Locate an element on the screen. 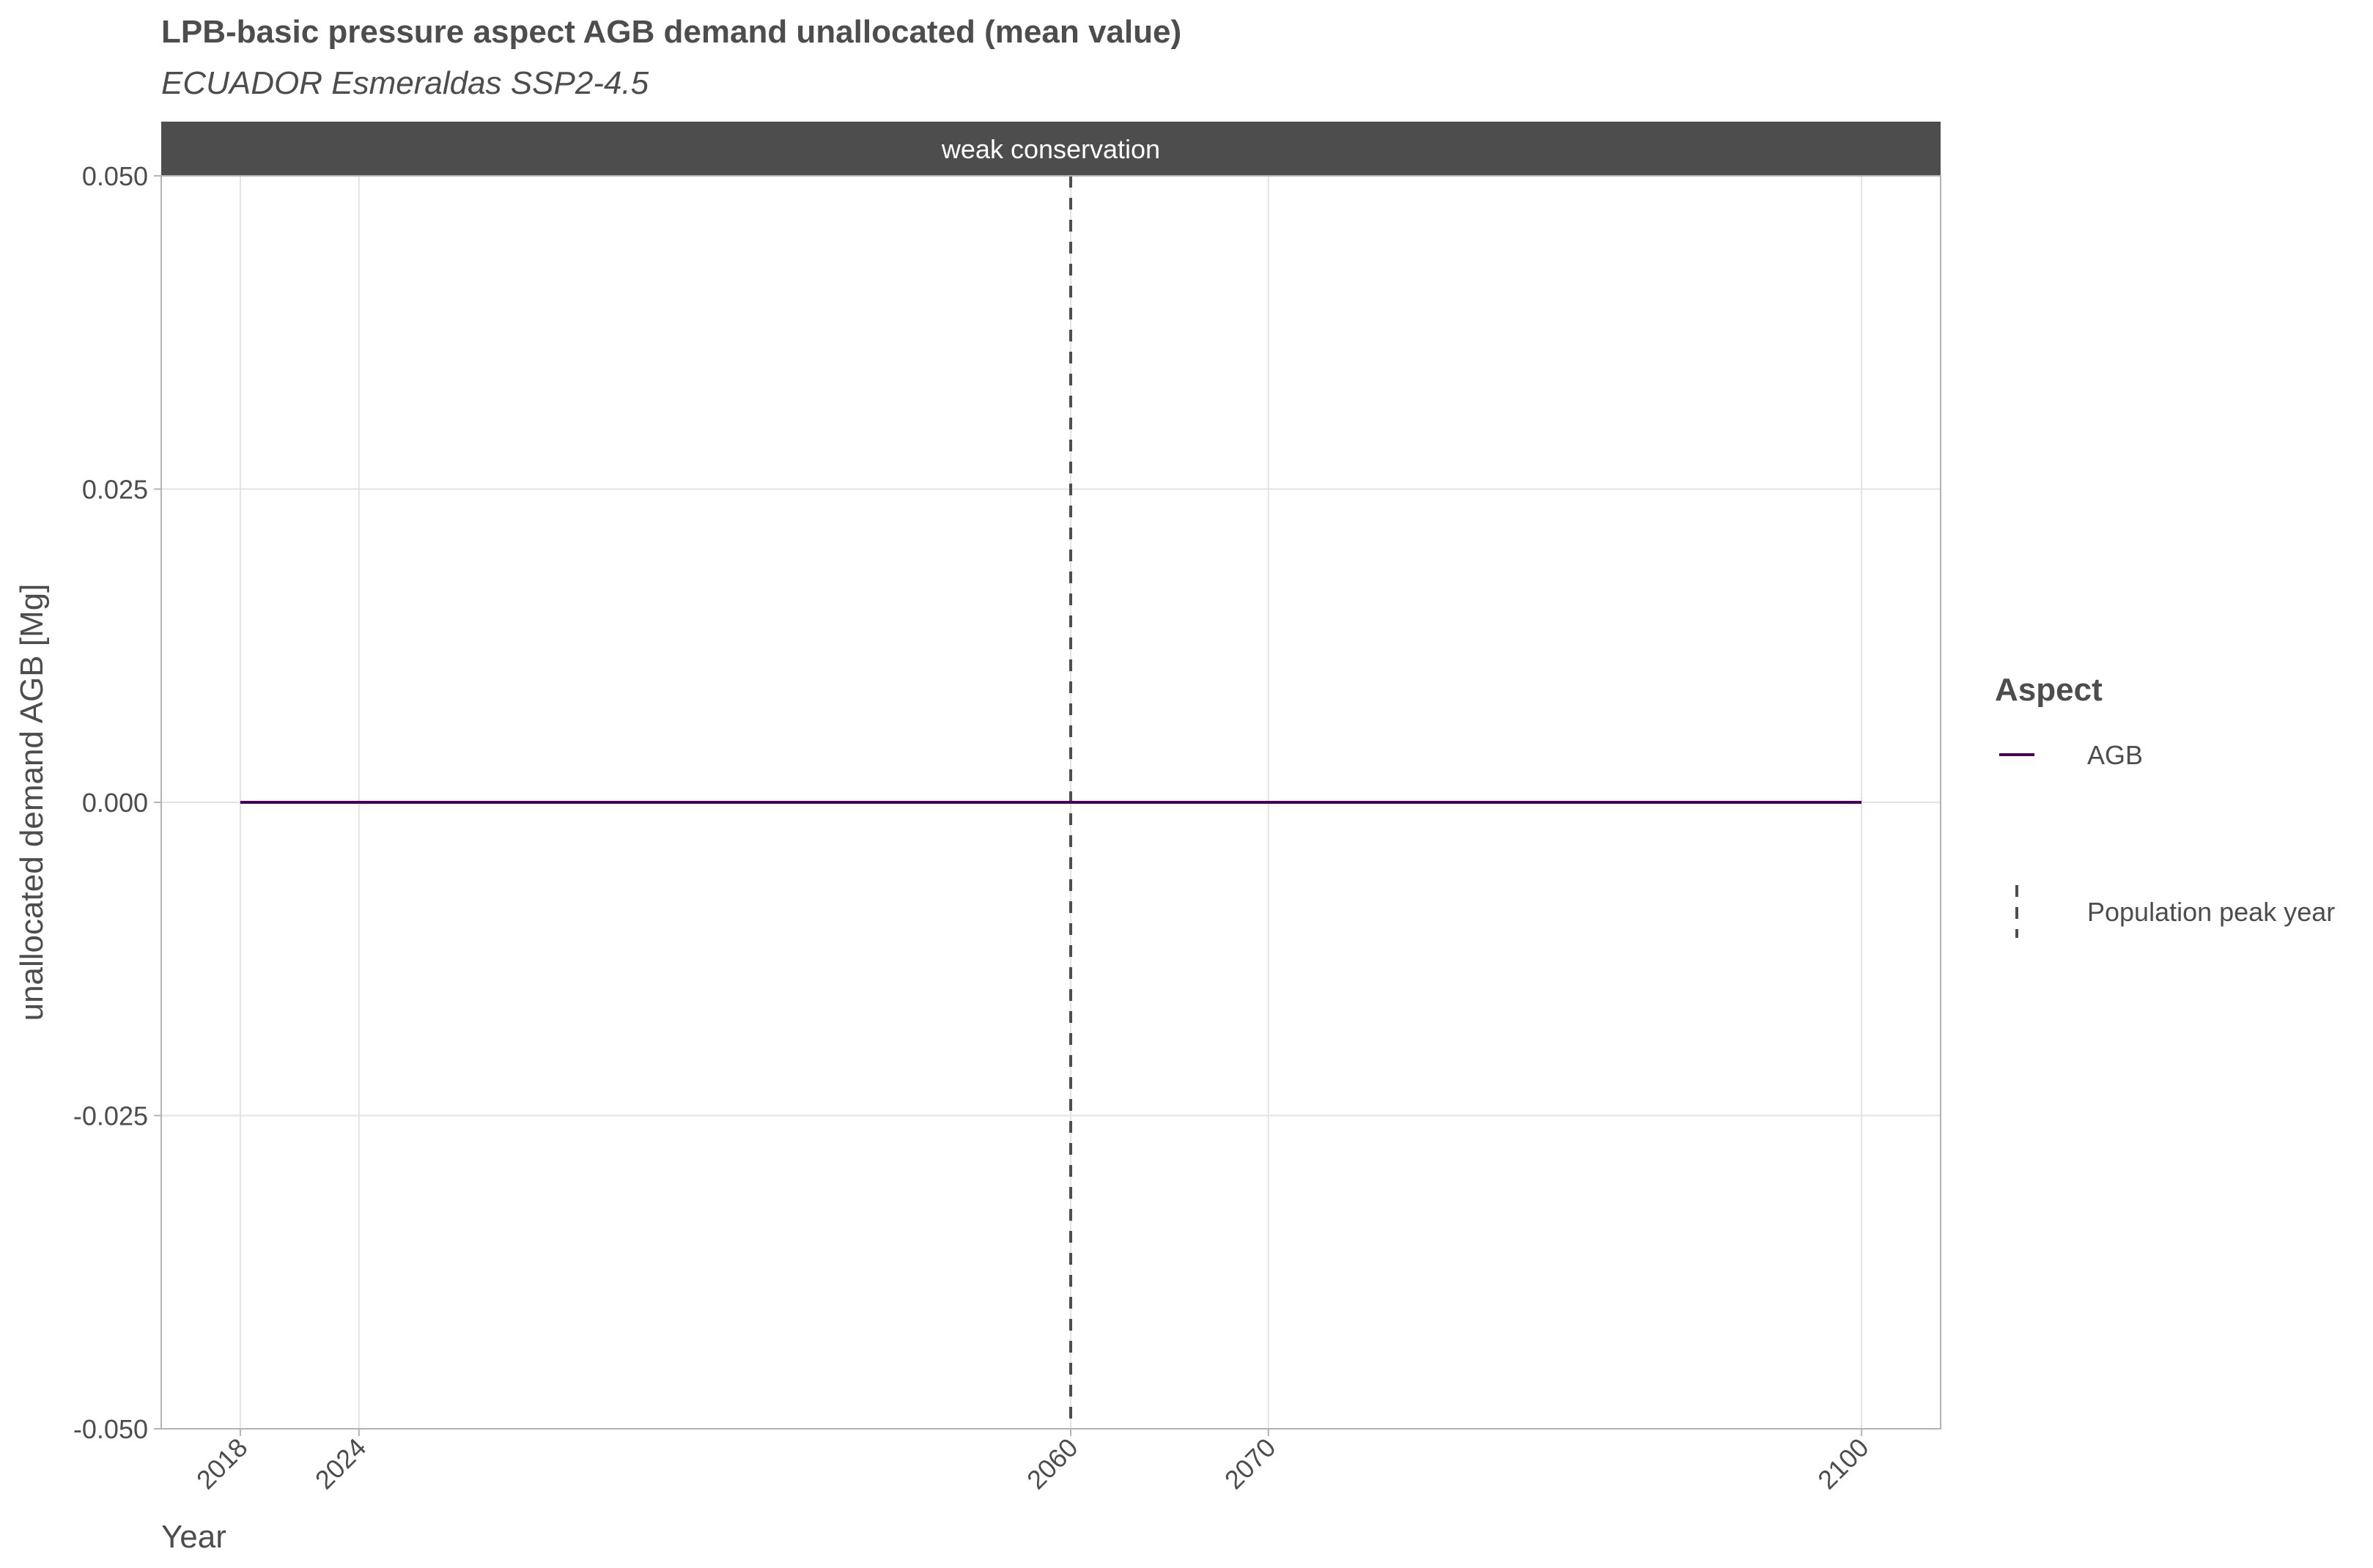 The width and height of the screenshot is (2373, 1568). y-tick-label: 0.000 is located at coordinates (115, 803).